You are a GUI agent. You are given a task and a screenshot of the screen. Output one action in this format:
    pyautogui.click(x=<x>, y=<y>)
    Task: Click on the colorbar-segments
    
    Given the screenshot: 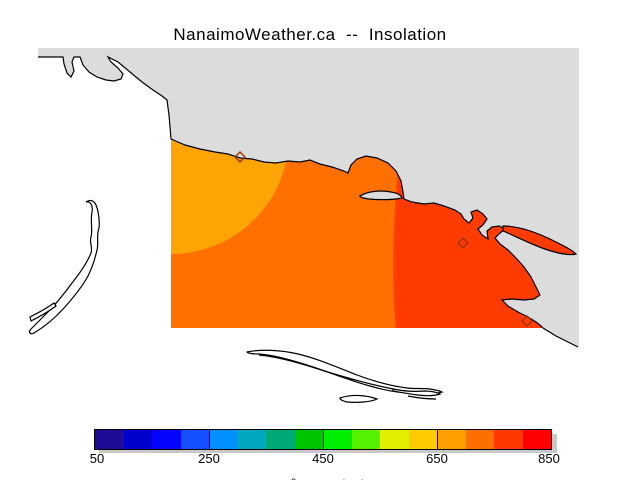 What is the action you would take?
    pyautogui.click(x=323, y=439)
    